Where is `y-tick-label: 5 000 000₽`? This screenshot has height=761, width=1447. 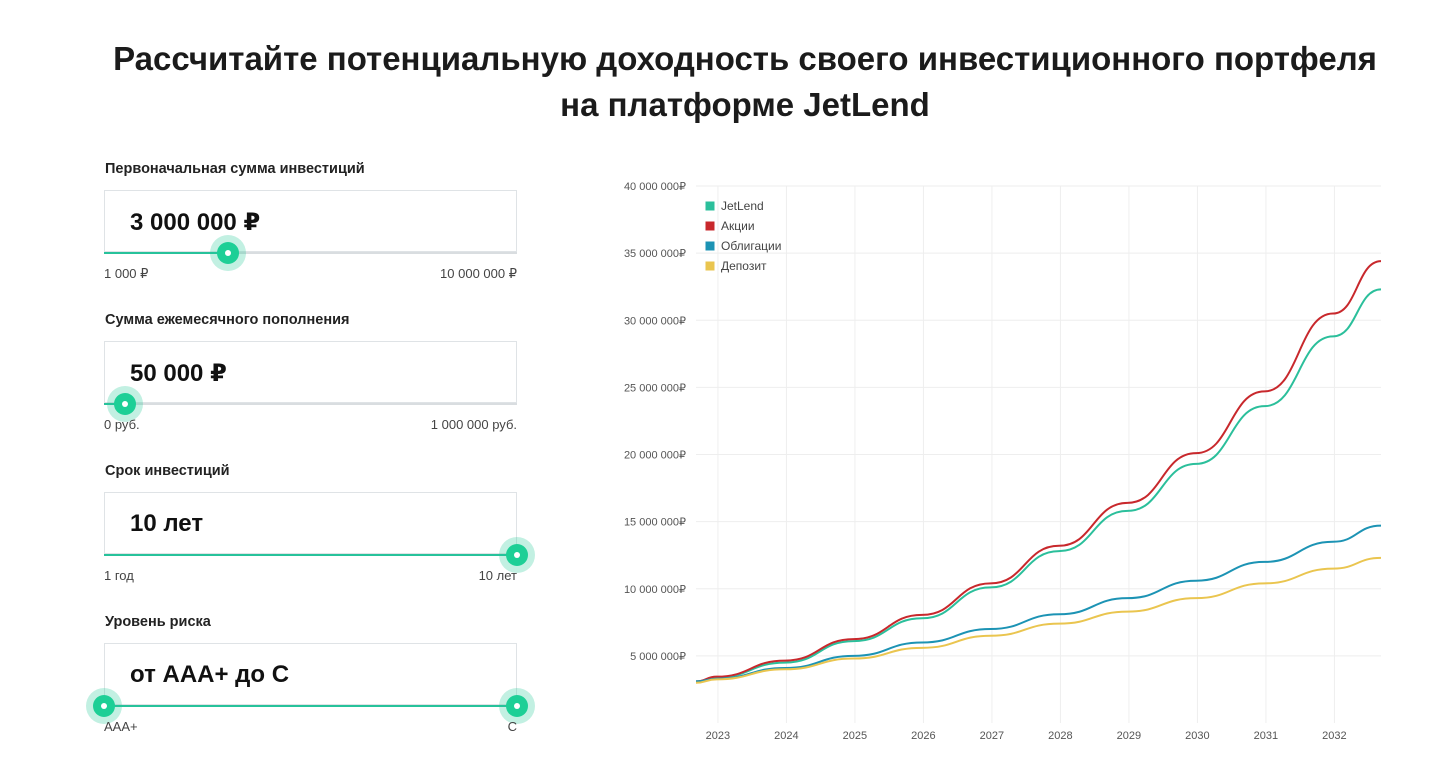
y-tick-label: 5 000 000₽ is located at coordinates (658, 657).